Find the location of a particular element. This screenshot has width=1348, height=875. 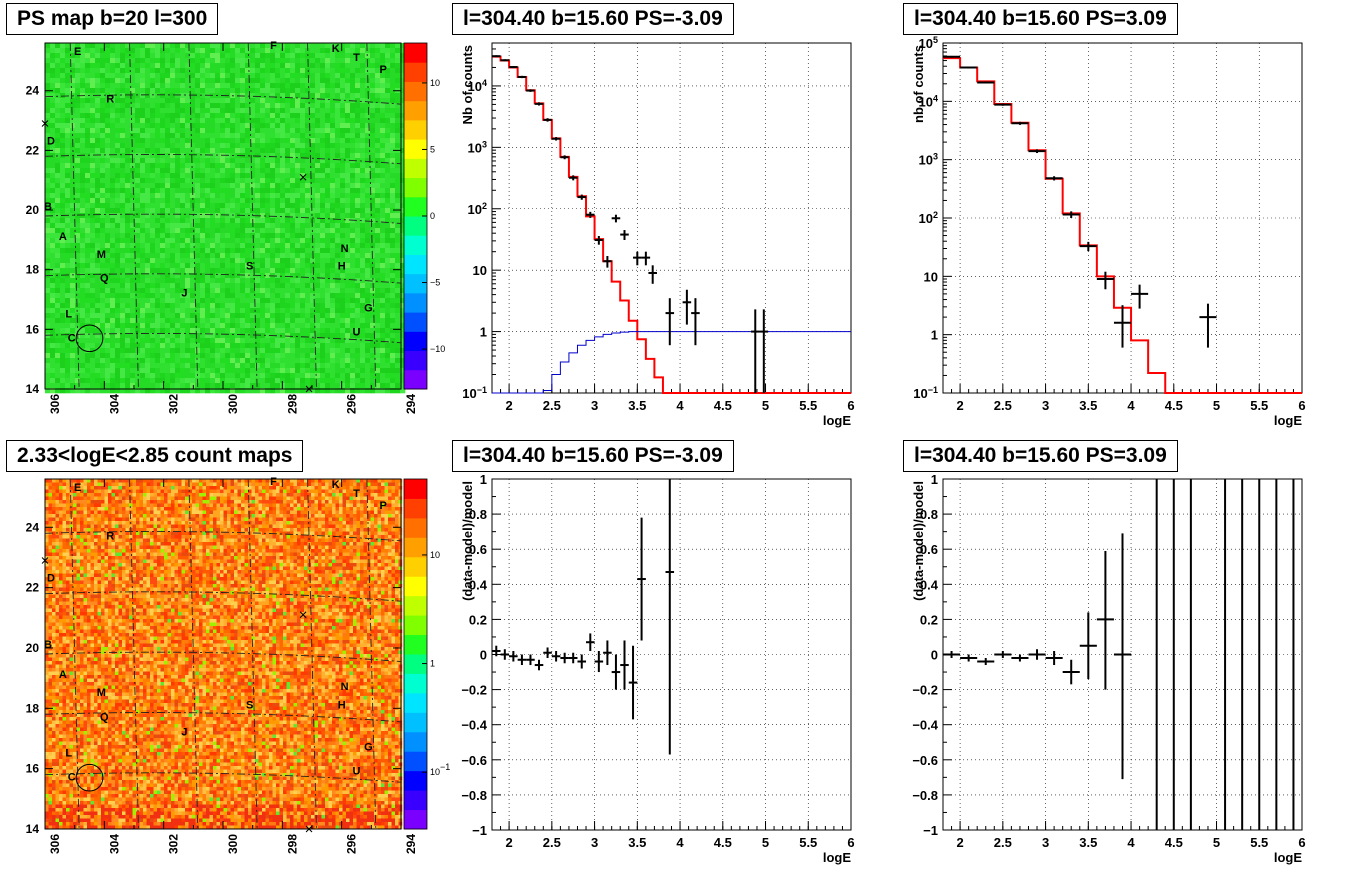

map_bottom-source-label-J: J is located at coordinates (184, 732).